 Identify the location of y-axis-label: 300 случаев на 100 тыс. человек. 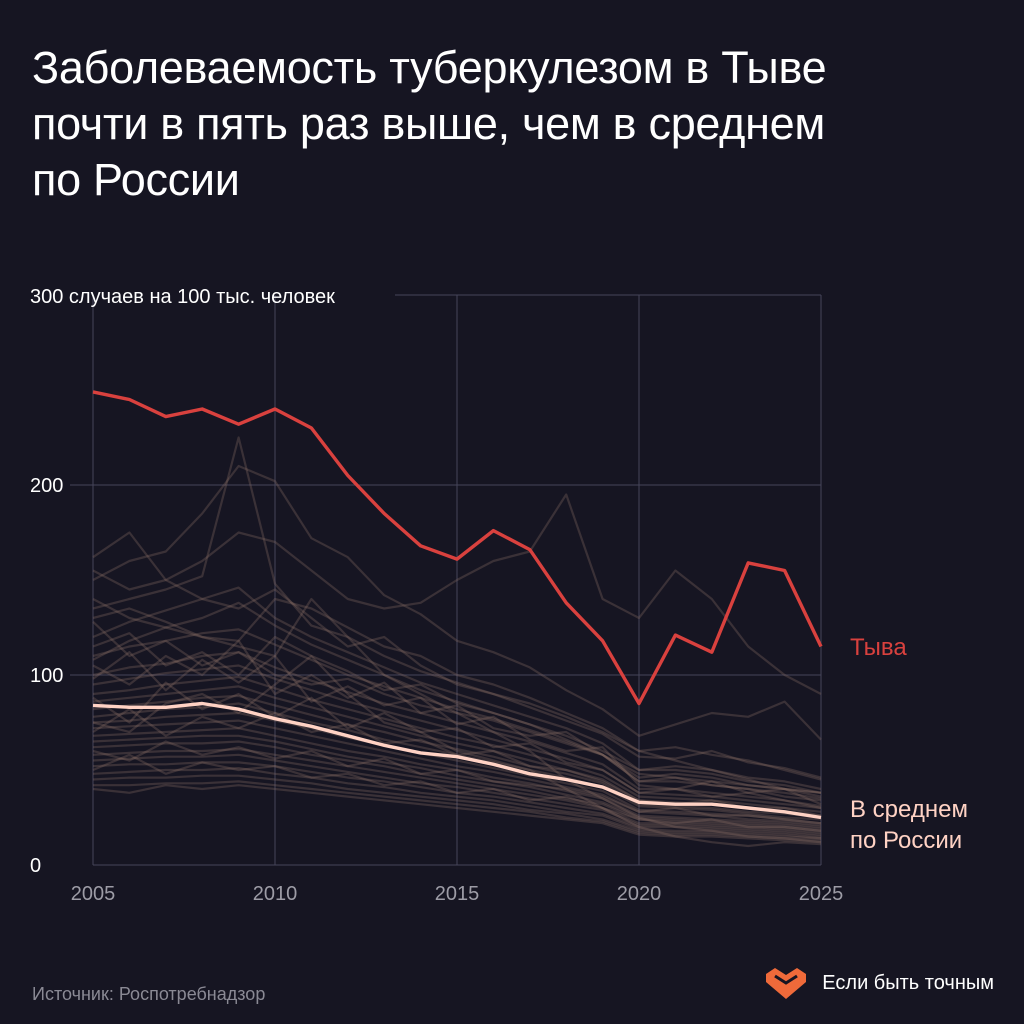
(182, 297).